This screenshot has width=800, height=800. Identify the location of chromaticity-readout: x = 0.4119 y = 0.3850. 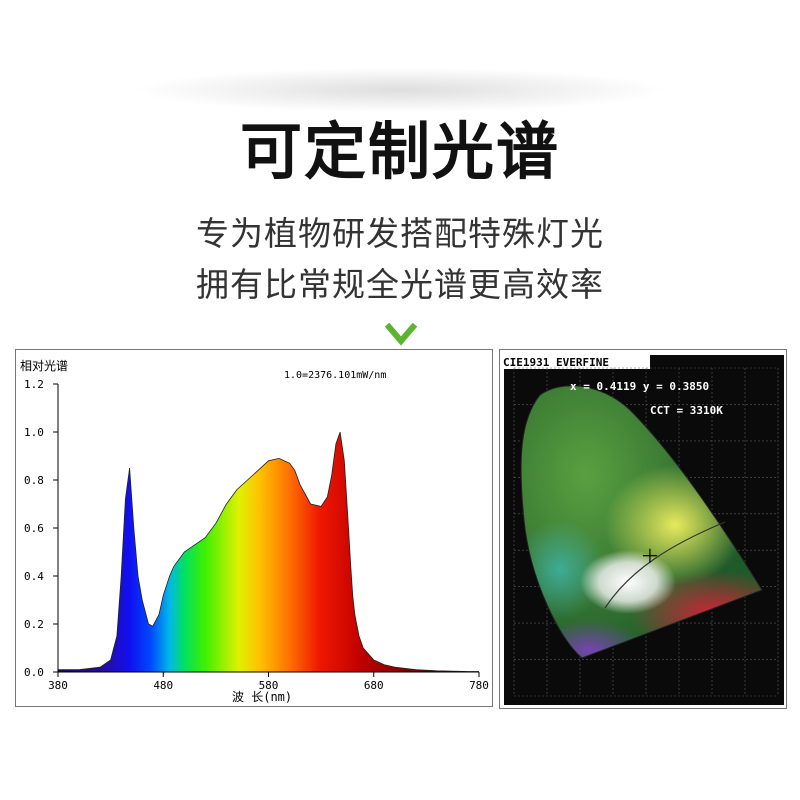
(639, 386).